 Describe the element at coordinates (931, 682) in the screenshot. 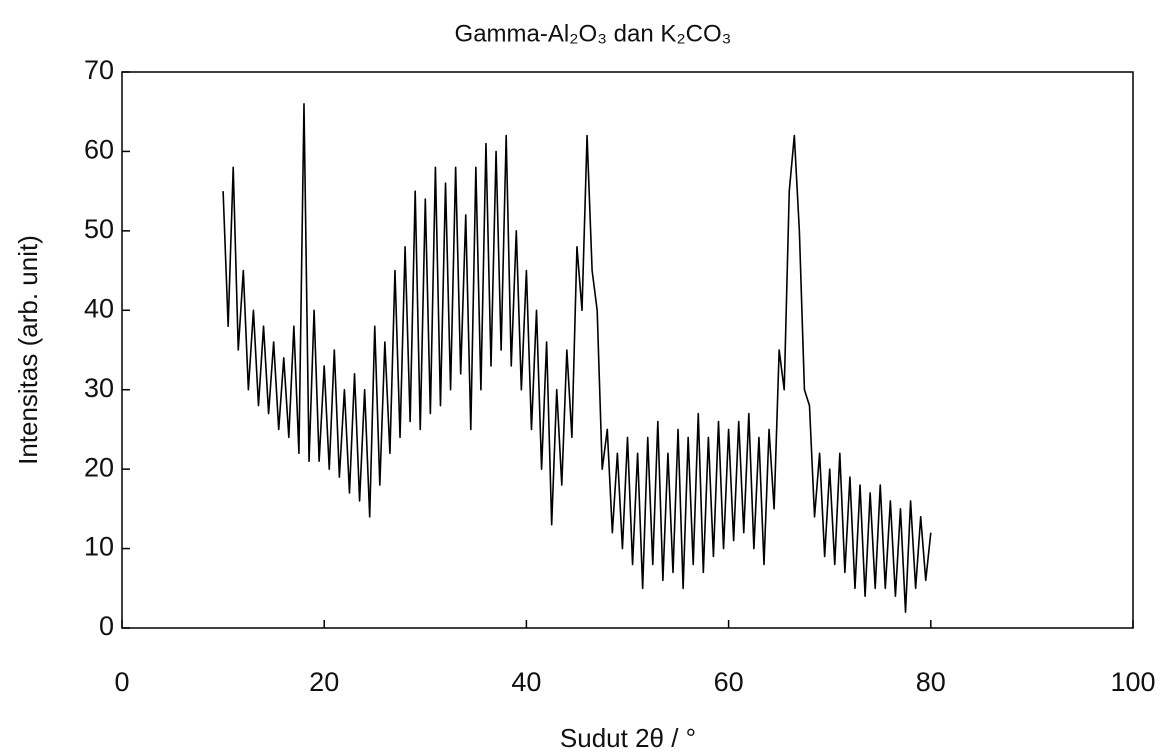

I see `x-tick-label: 80` at that location.